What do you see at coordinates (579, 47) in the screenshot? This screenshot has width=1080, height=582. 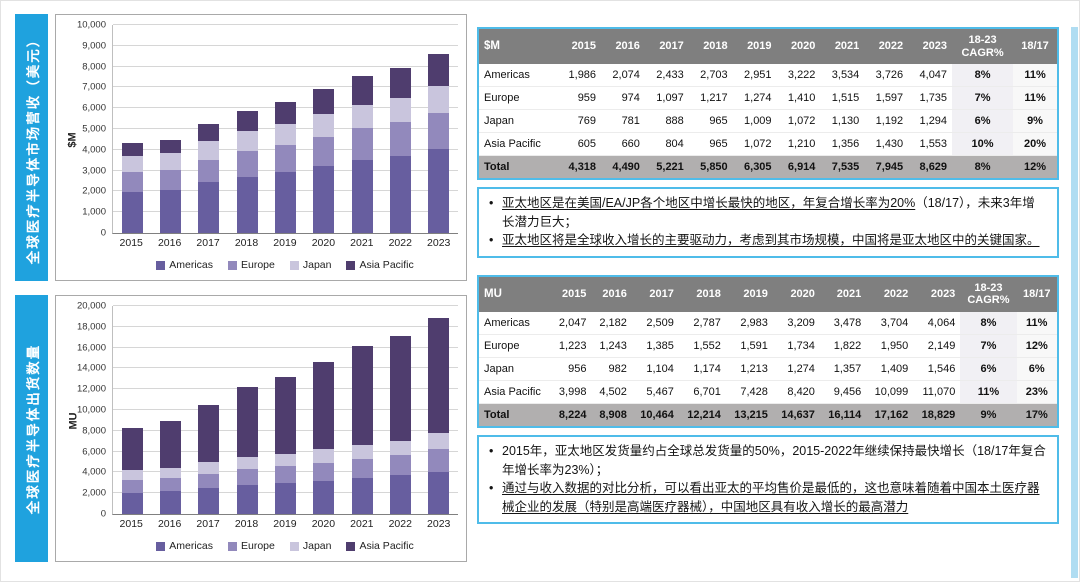 I see `year-header-cell: 2015` at bounding box center [579, 47].